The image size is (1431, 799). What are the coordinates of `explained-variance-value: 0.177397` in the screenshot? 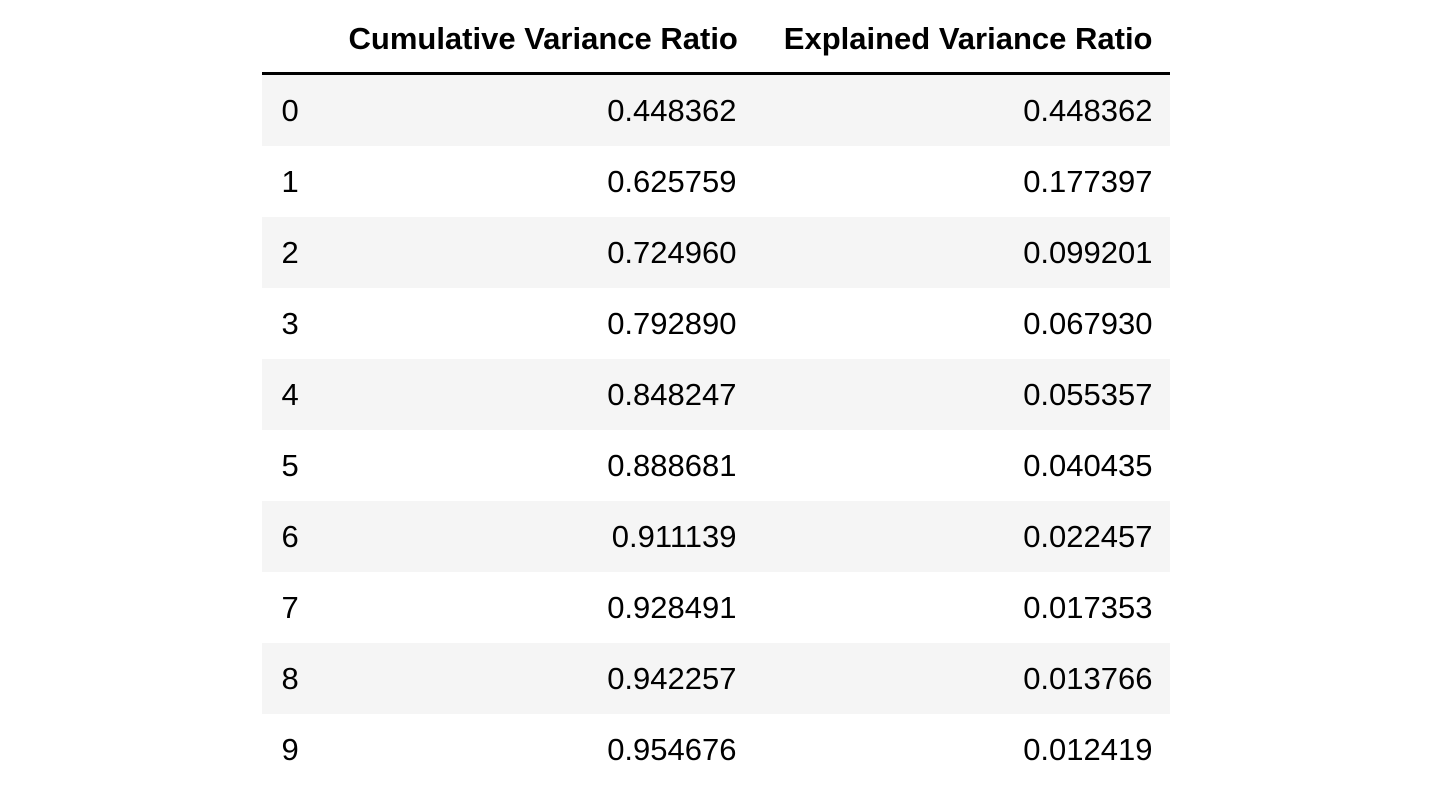 It's located at (1088, 181).